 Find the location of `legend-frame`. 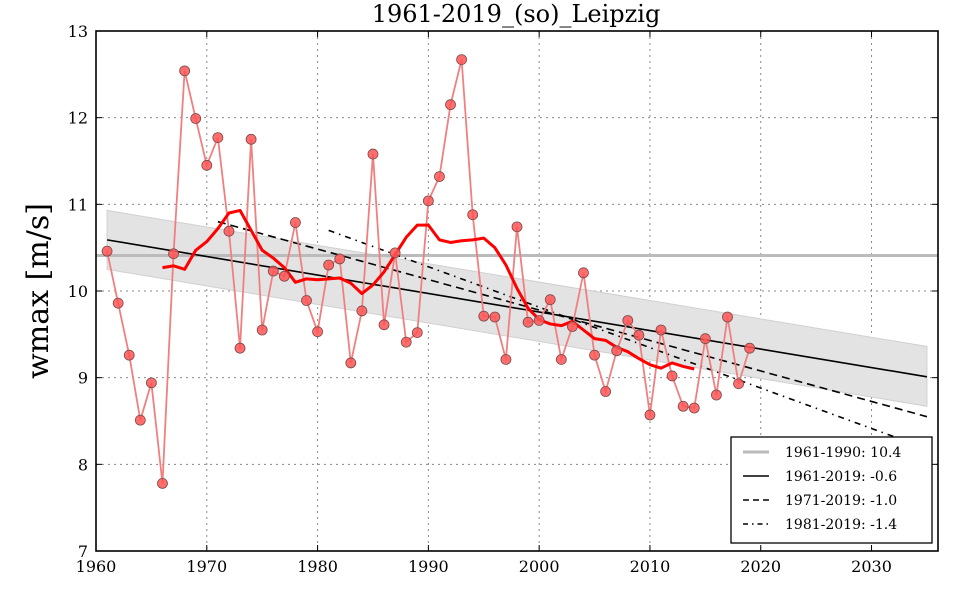

legend-frame is located at coordinates (831, 490).